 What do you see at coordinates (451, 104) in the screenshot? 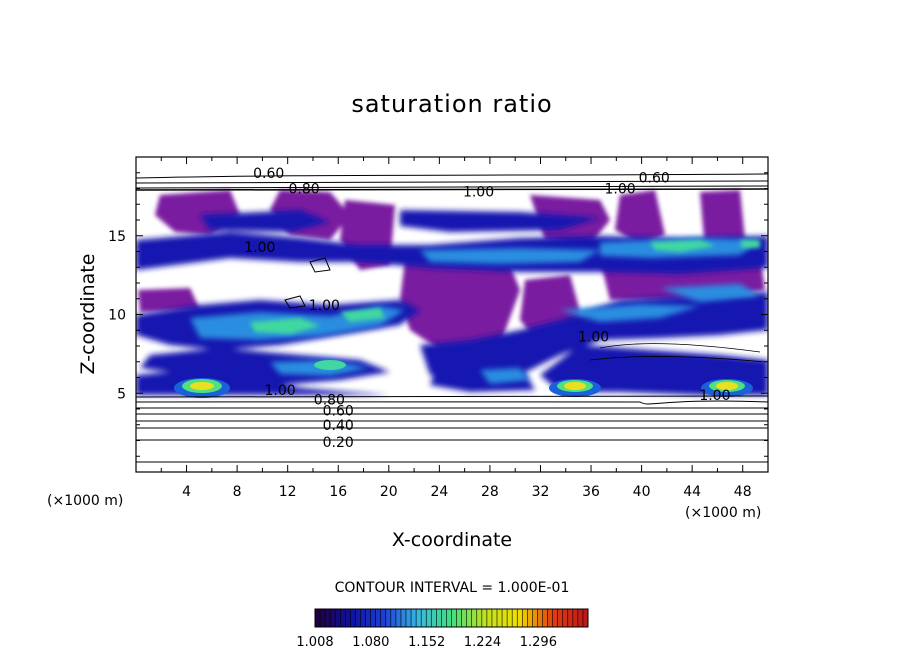
I see `chart-title: saturation ratio` at bounding box center [451, 104].